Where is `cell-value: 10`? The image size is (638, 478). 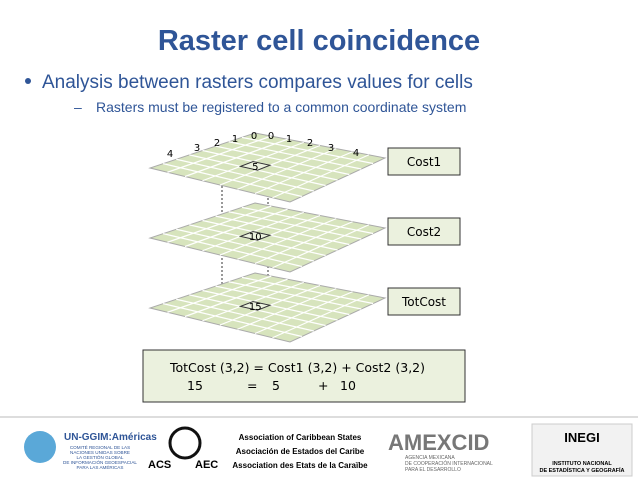 cell-value: 10 is located at coordinates (255, 237).